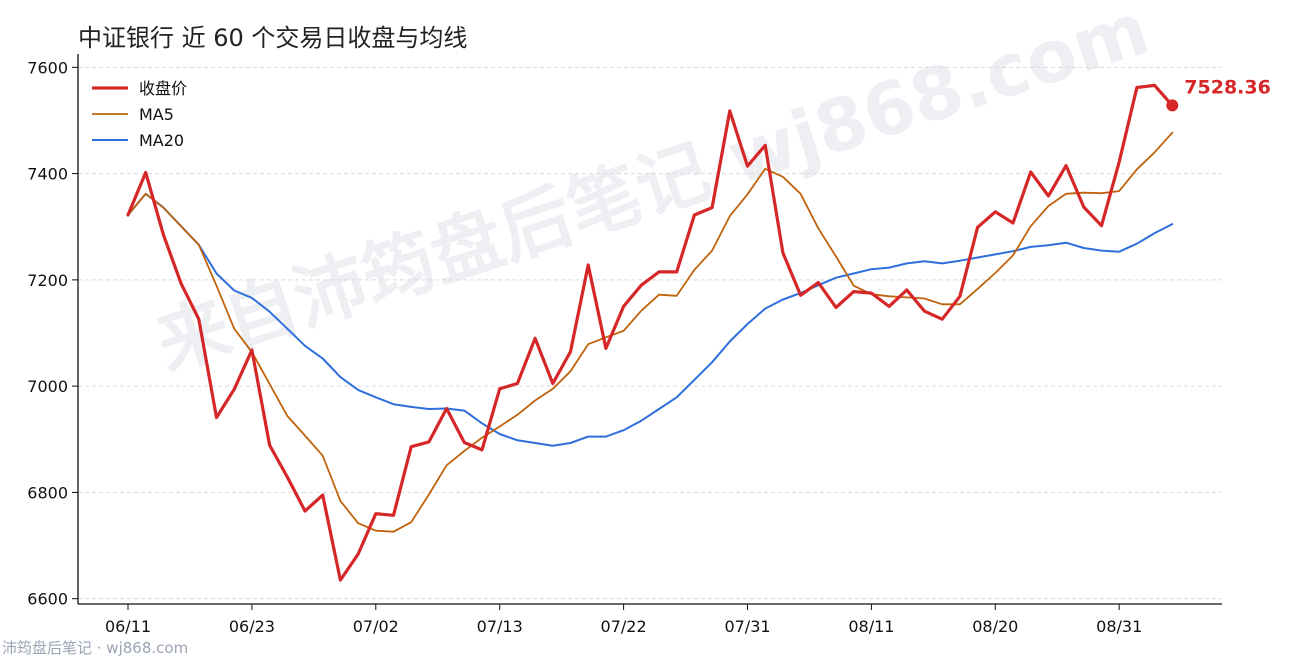  Describe the element at coordinates (47, 599) in the screenshot. I see `y-tick-label-6600: 6600` at that location.